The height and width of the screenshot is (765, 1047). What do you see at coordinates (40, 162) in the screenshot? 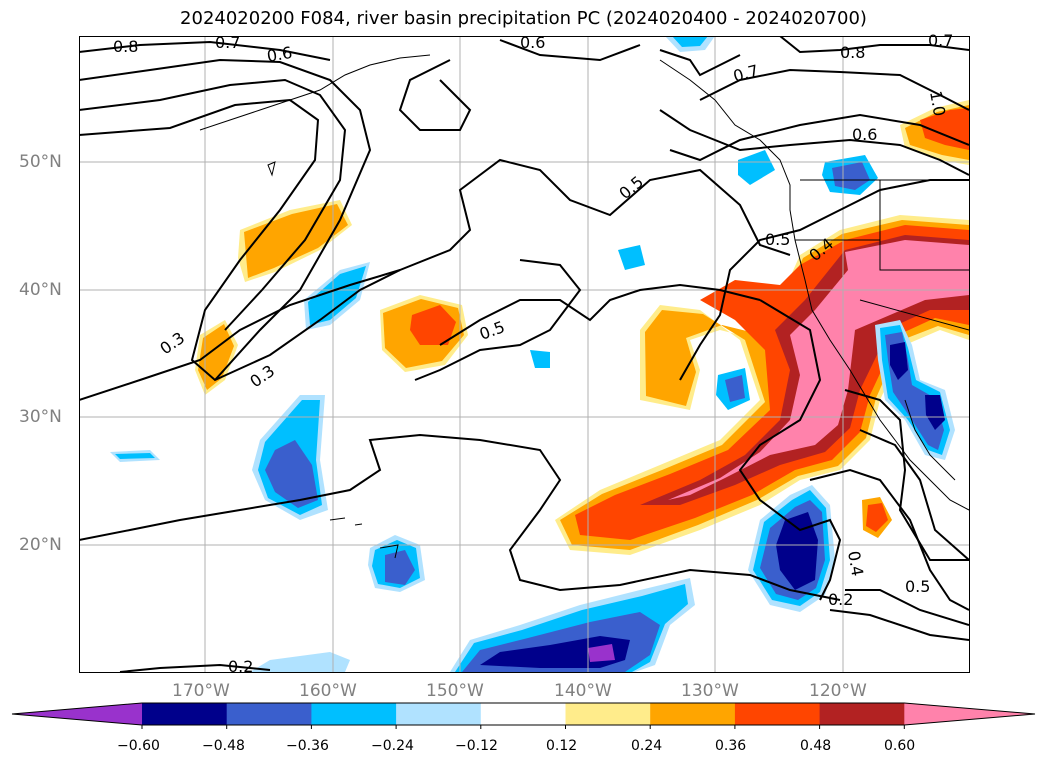
I see `lat-label-50n: 50°N` at bounding box center [40, 162].